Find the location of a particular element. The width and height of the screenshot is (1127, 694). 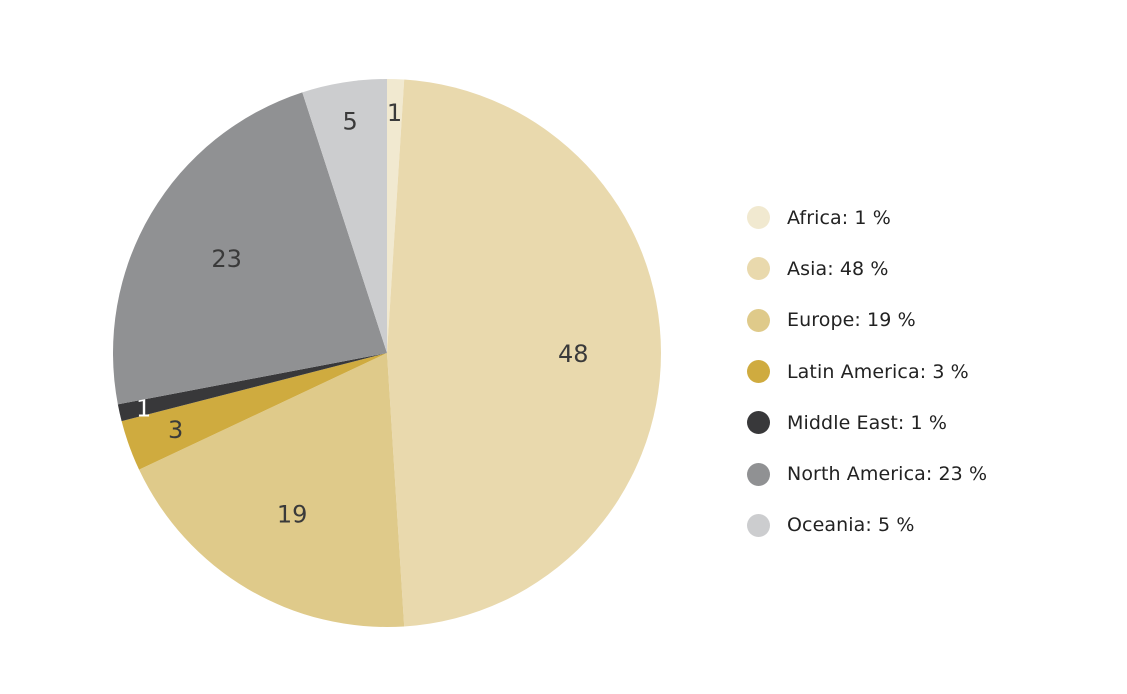

pie-slice-oceania is located at coordinates (344, 216).